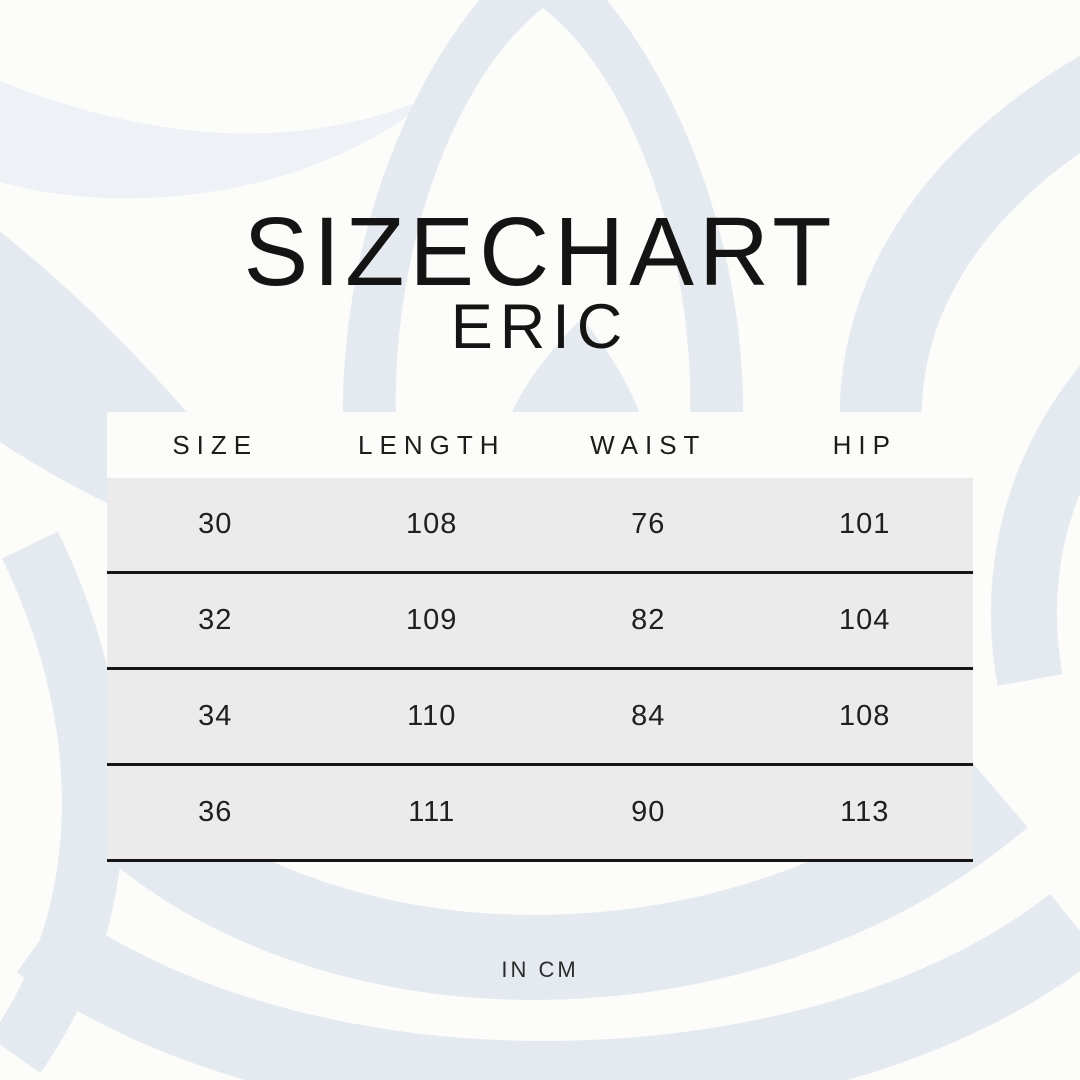  What do you see at coordinates (215, 620) in the screenshot?
I see `table-cell: 32` at bounding box center [215, 620].